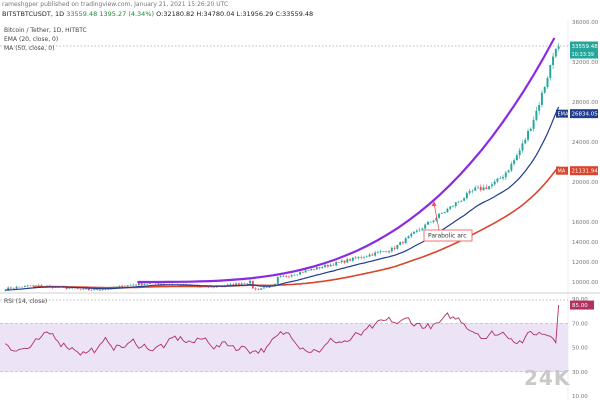 The image size is (600, 403). I want to click on price-tick-label: 24000.00, so click(585, 143).